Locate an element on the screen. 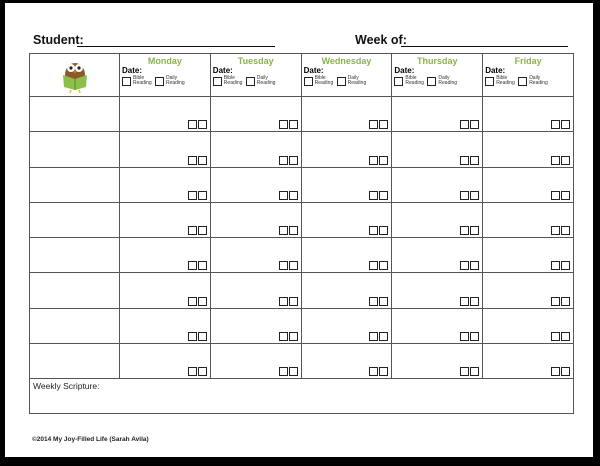 Image resolution: width=600 pixels, height=466 pixels. student-line is located at coordinates (176, 46).